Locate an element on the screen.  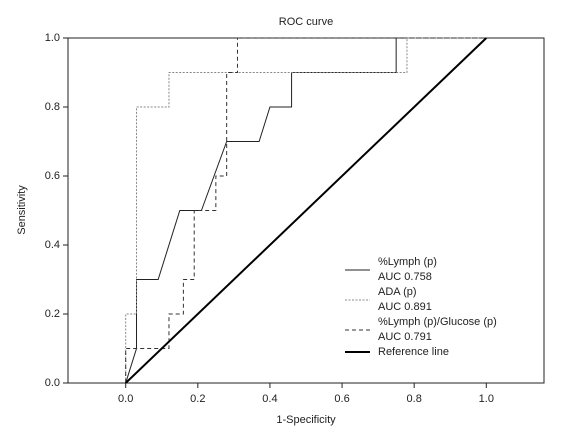
x-tick-label: 1.0 is located at coordinates (486, 399).